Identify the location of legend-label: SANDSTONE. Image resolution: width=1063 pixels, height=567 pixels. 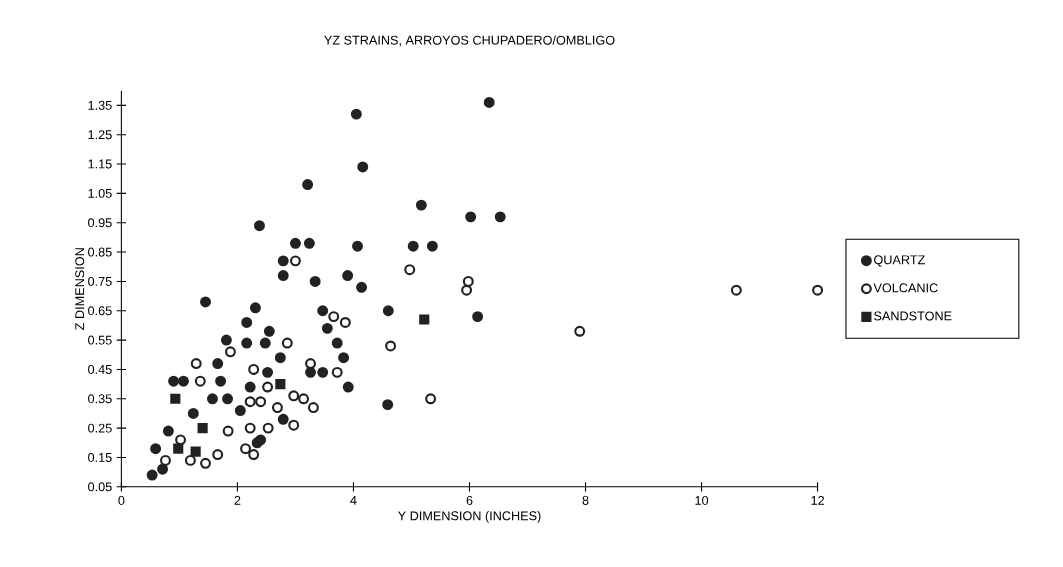
(913, 316).